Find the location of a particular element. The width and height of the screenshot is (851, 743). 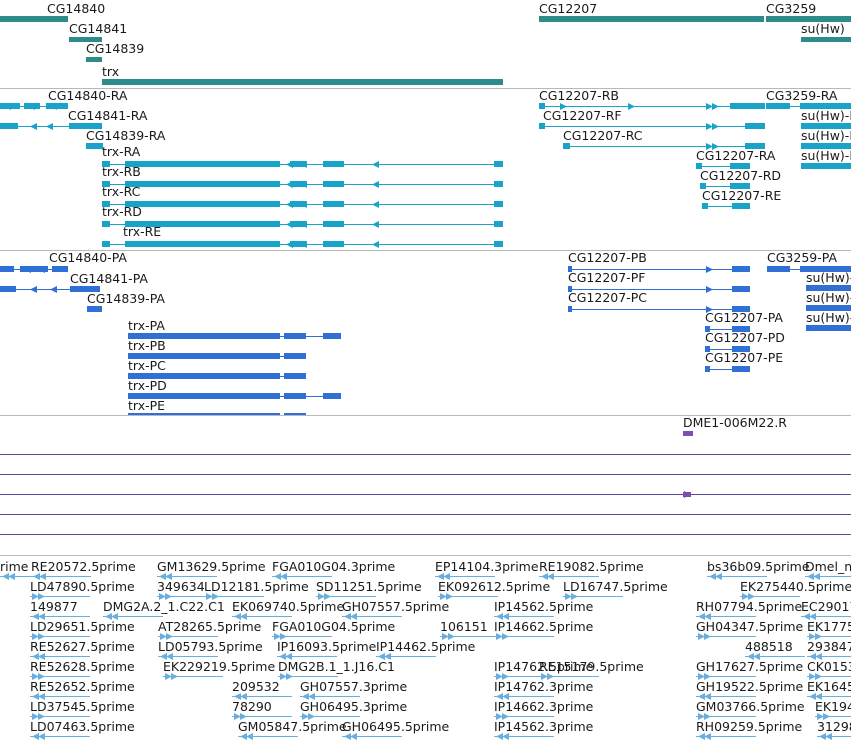

feature-label: CG12207-RF is located at coordinates (582, 115).